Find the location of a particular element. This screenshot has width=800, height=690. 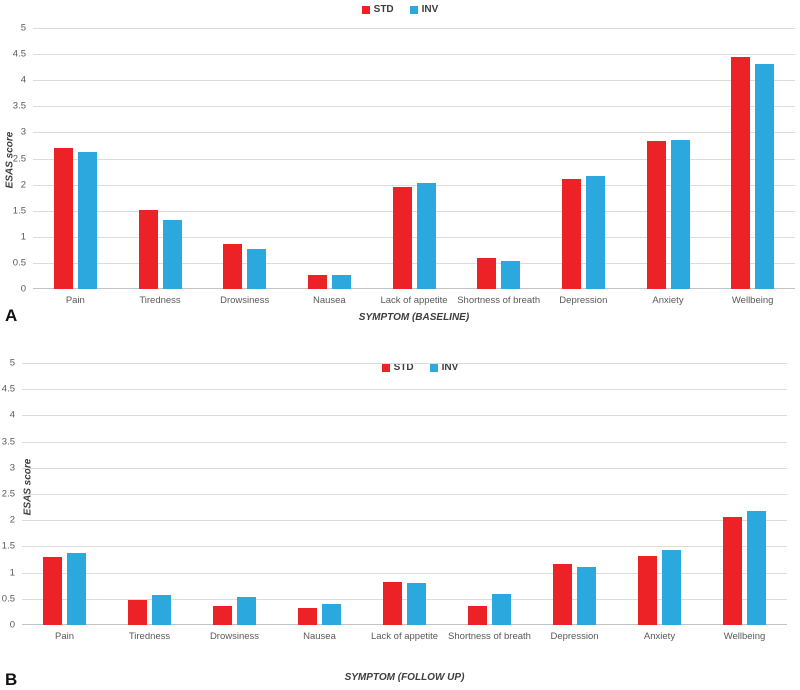

bar-std-pain is located at coordinates (63, 218).